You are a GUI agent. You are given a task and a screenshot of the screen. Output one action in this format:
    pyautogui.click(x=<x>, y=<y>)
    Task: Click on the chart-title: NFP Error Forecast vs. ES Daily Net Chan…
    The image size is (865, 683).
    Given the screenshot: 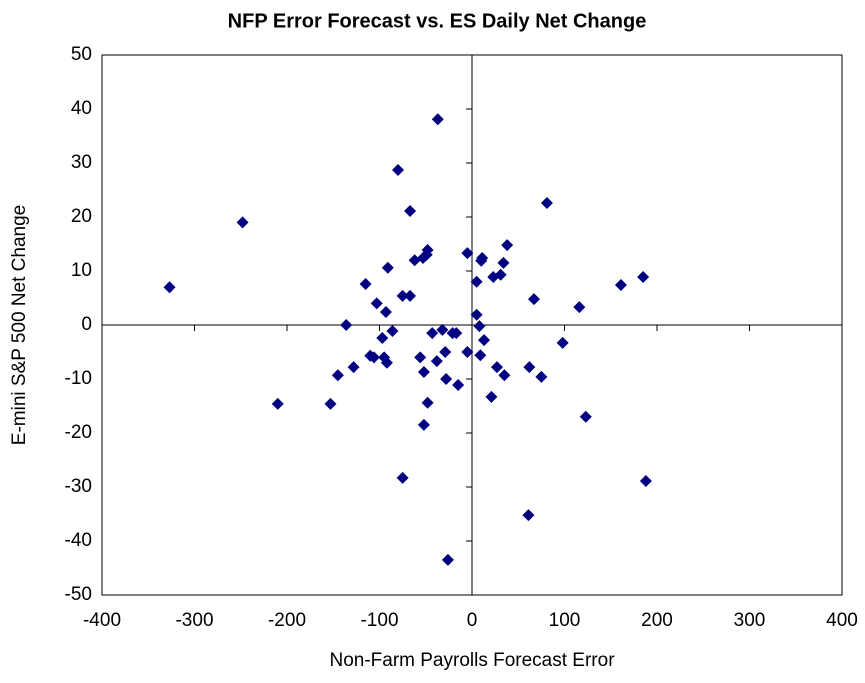 What is the action you would take?
    pyautogui.click(x=437, y=21)
    